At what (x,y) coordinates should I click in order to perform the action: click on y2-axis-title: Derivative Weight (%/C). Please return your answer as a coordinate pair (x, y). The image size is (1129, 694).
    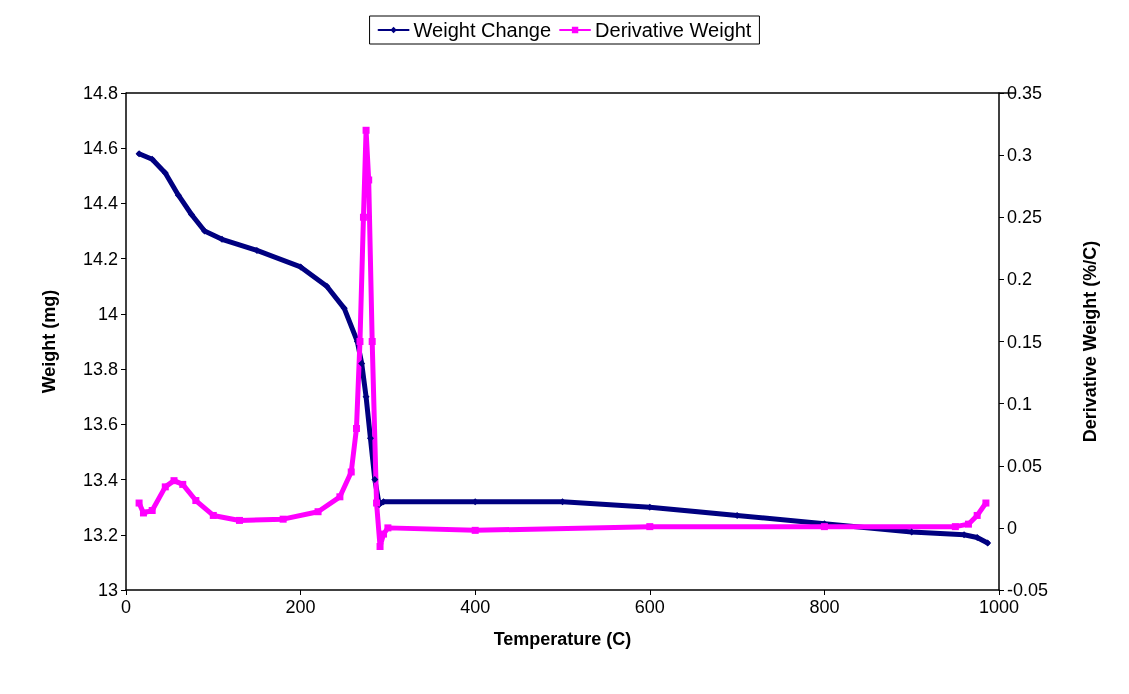
    Looking at the image, I should click on (1090, 341).